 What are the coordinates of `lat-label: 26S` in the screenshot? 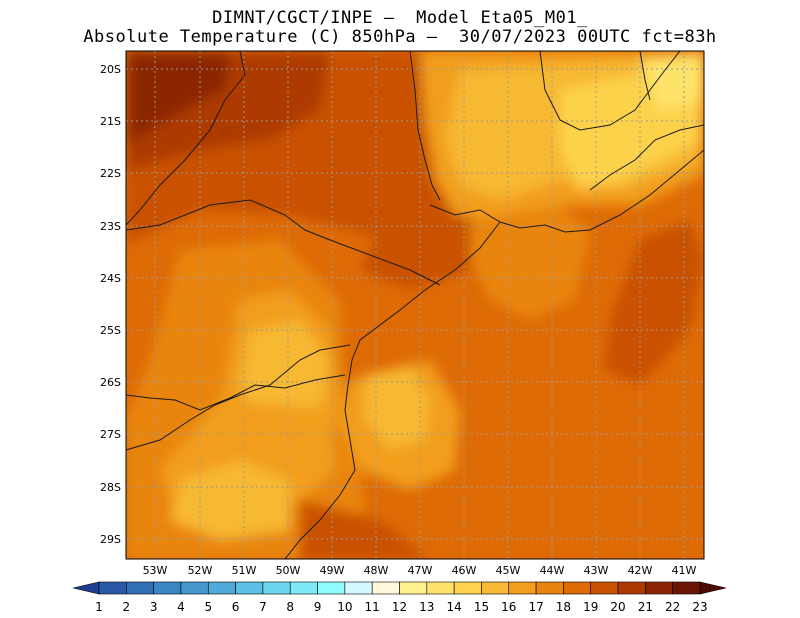 It's located at (110, 382).